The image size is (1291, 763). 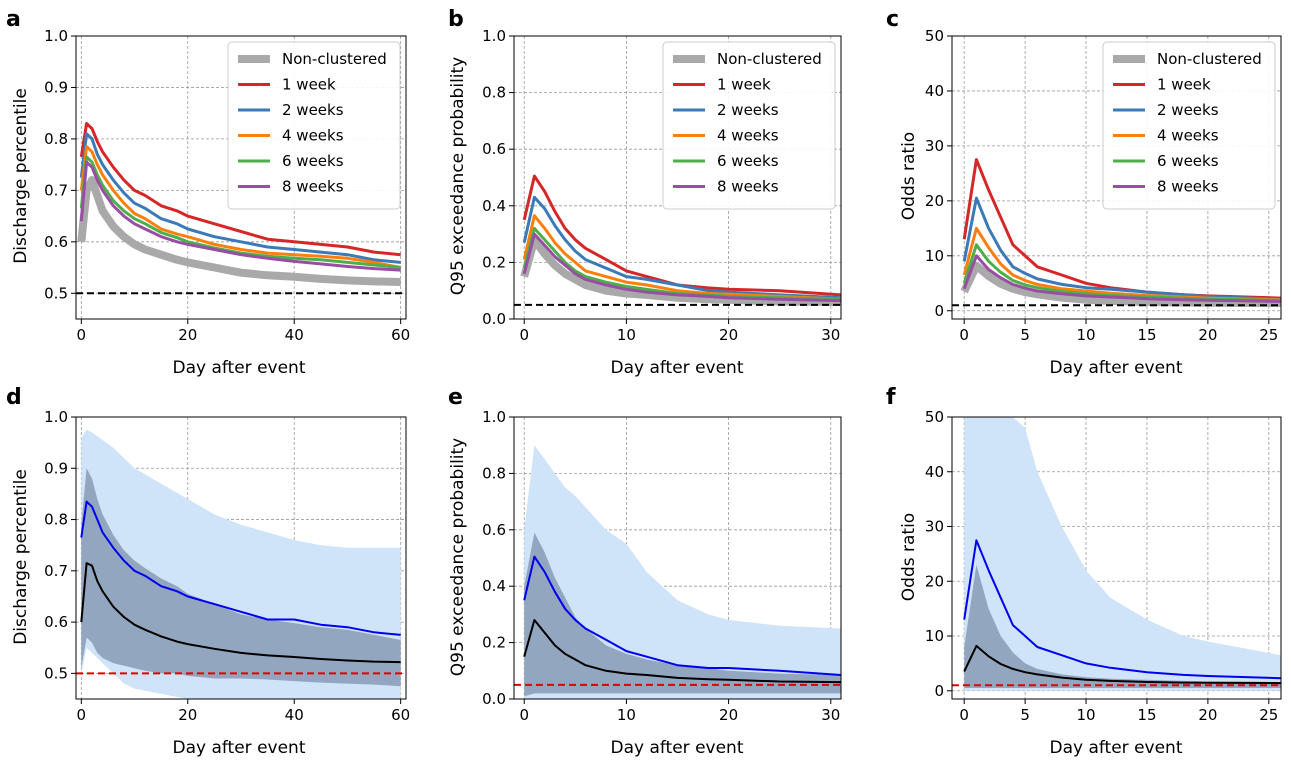 What do you see at coordinates (934, 636) in the screenshot?
I see `y-tick-label: 10` at bounding box center [934, 636].